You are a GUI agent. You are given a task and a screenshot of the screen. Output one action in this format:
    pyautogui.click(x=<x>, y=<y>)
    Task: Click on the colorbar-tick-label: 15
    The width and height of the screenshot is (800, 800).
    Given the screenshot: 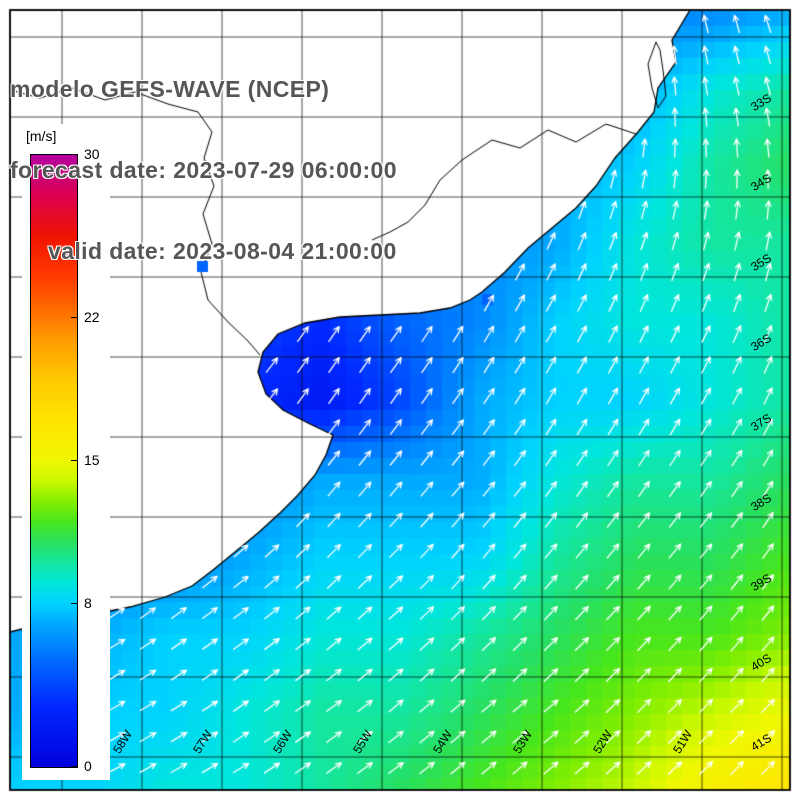 What is the action you would take?
    pyautogui.click(x=92, y=460)
    